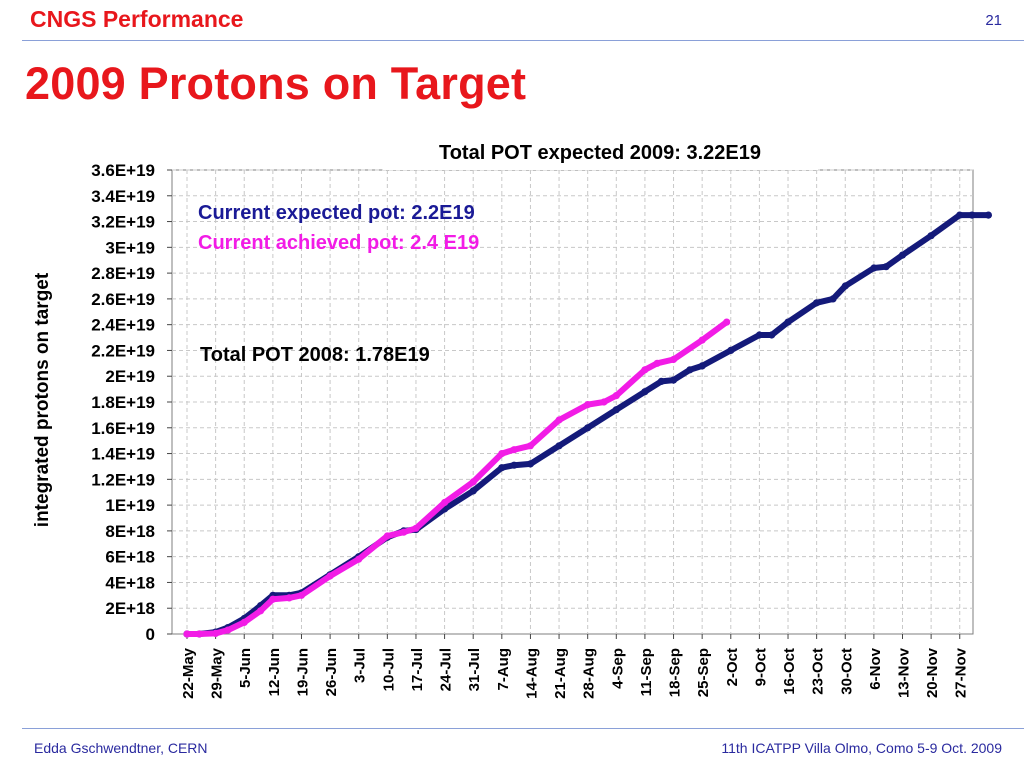 This screenshot has height=768, width=1024. What do you see at coordinates (703, 672) in the screenshot?
I see `x-tick-label: 25-Sep` at bounding box center [703, 672].